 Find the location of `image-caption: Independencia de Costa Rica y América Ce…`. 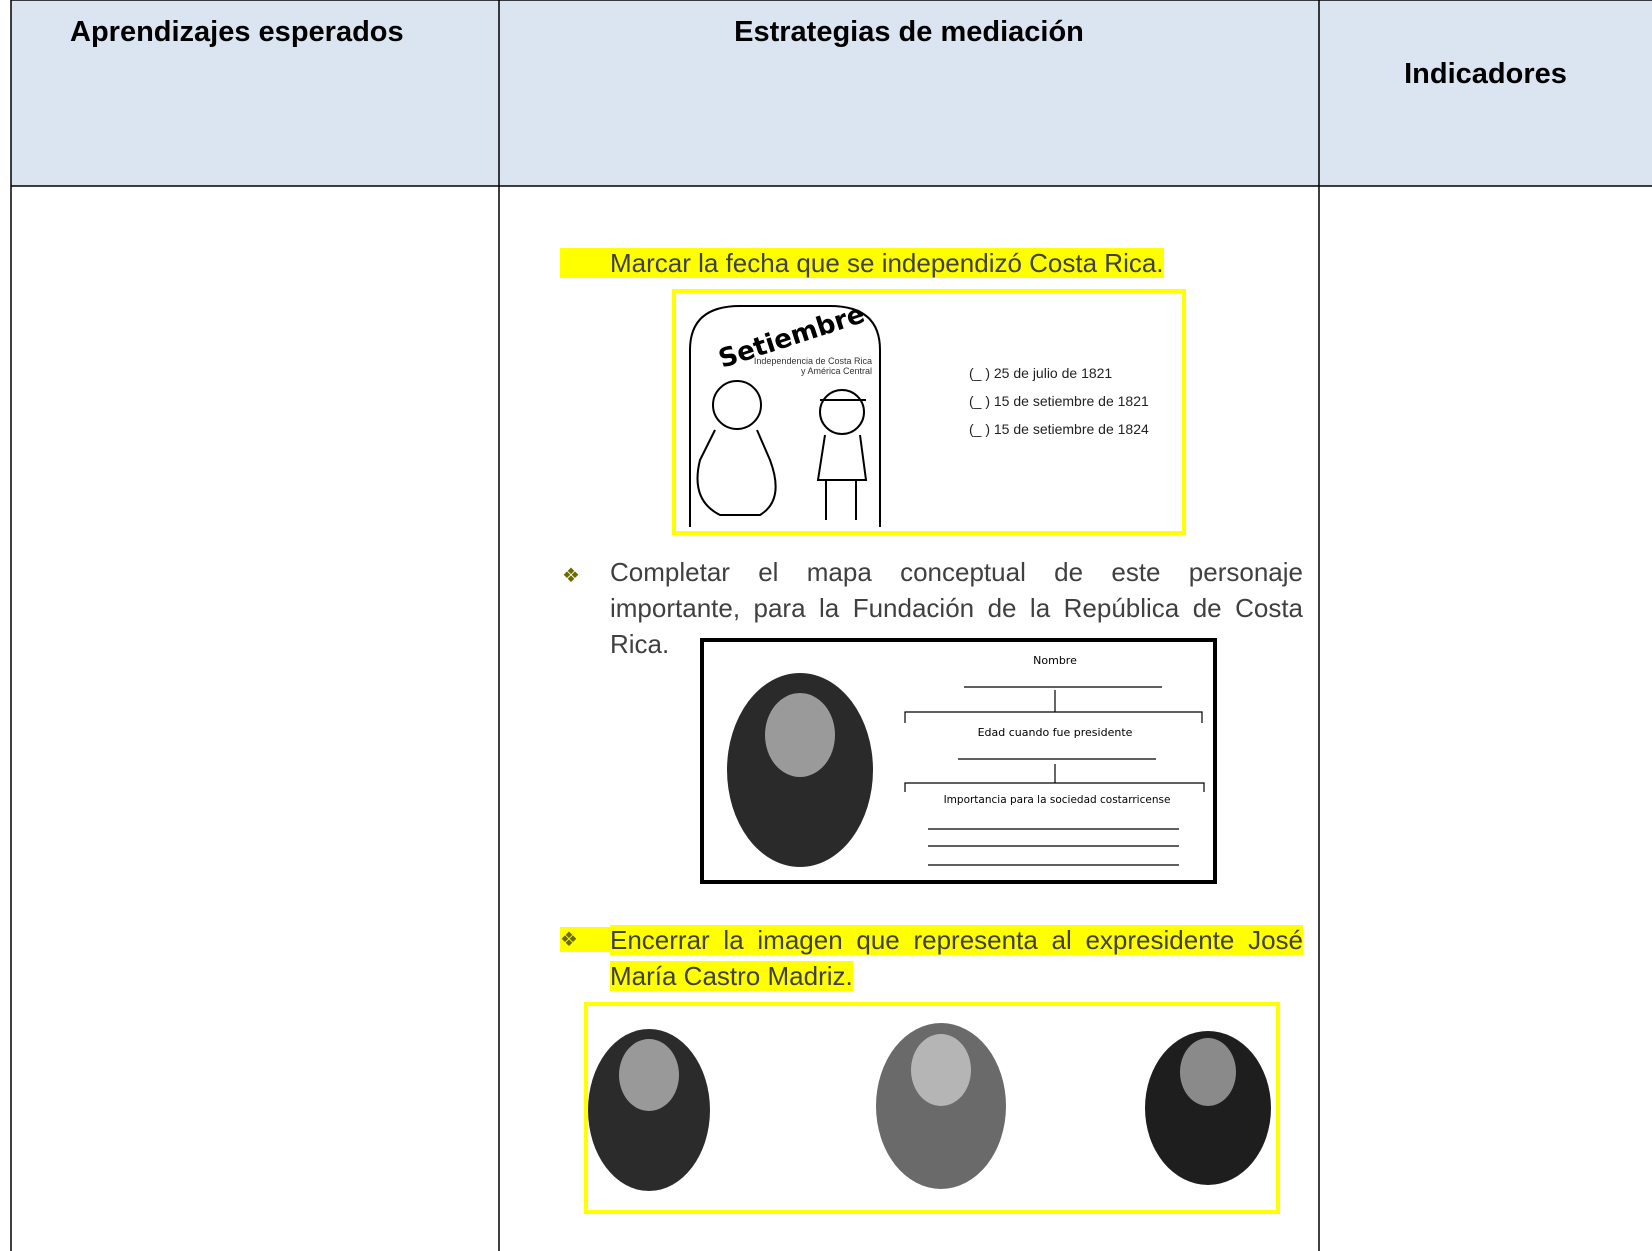

image-caption: Independencia de Costa Rica y América Ce… is located at coordinates (812, 366).